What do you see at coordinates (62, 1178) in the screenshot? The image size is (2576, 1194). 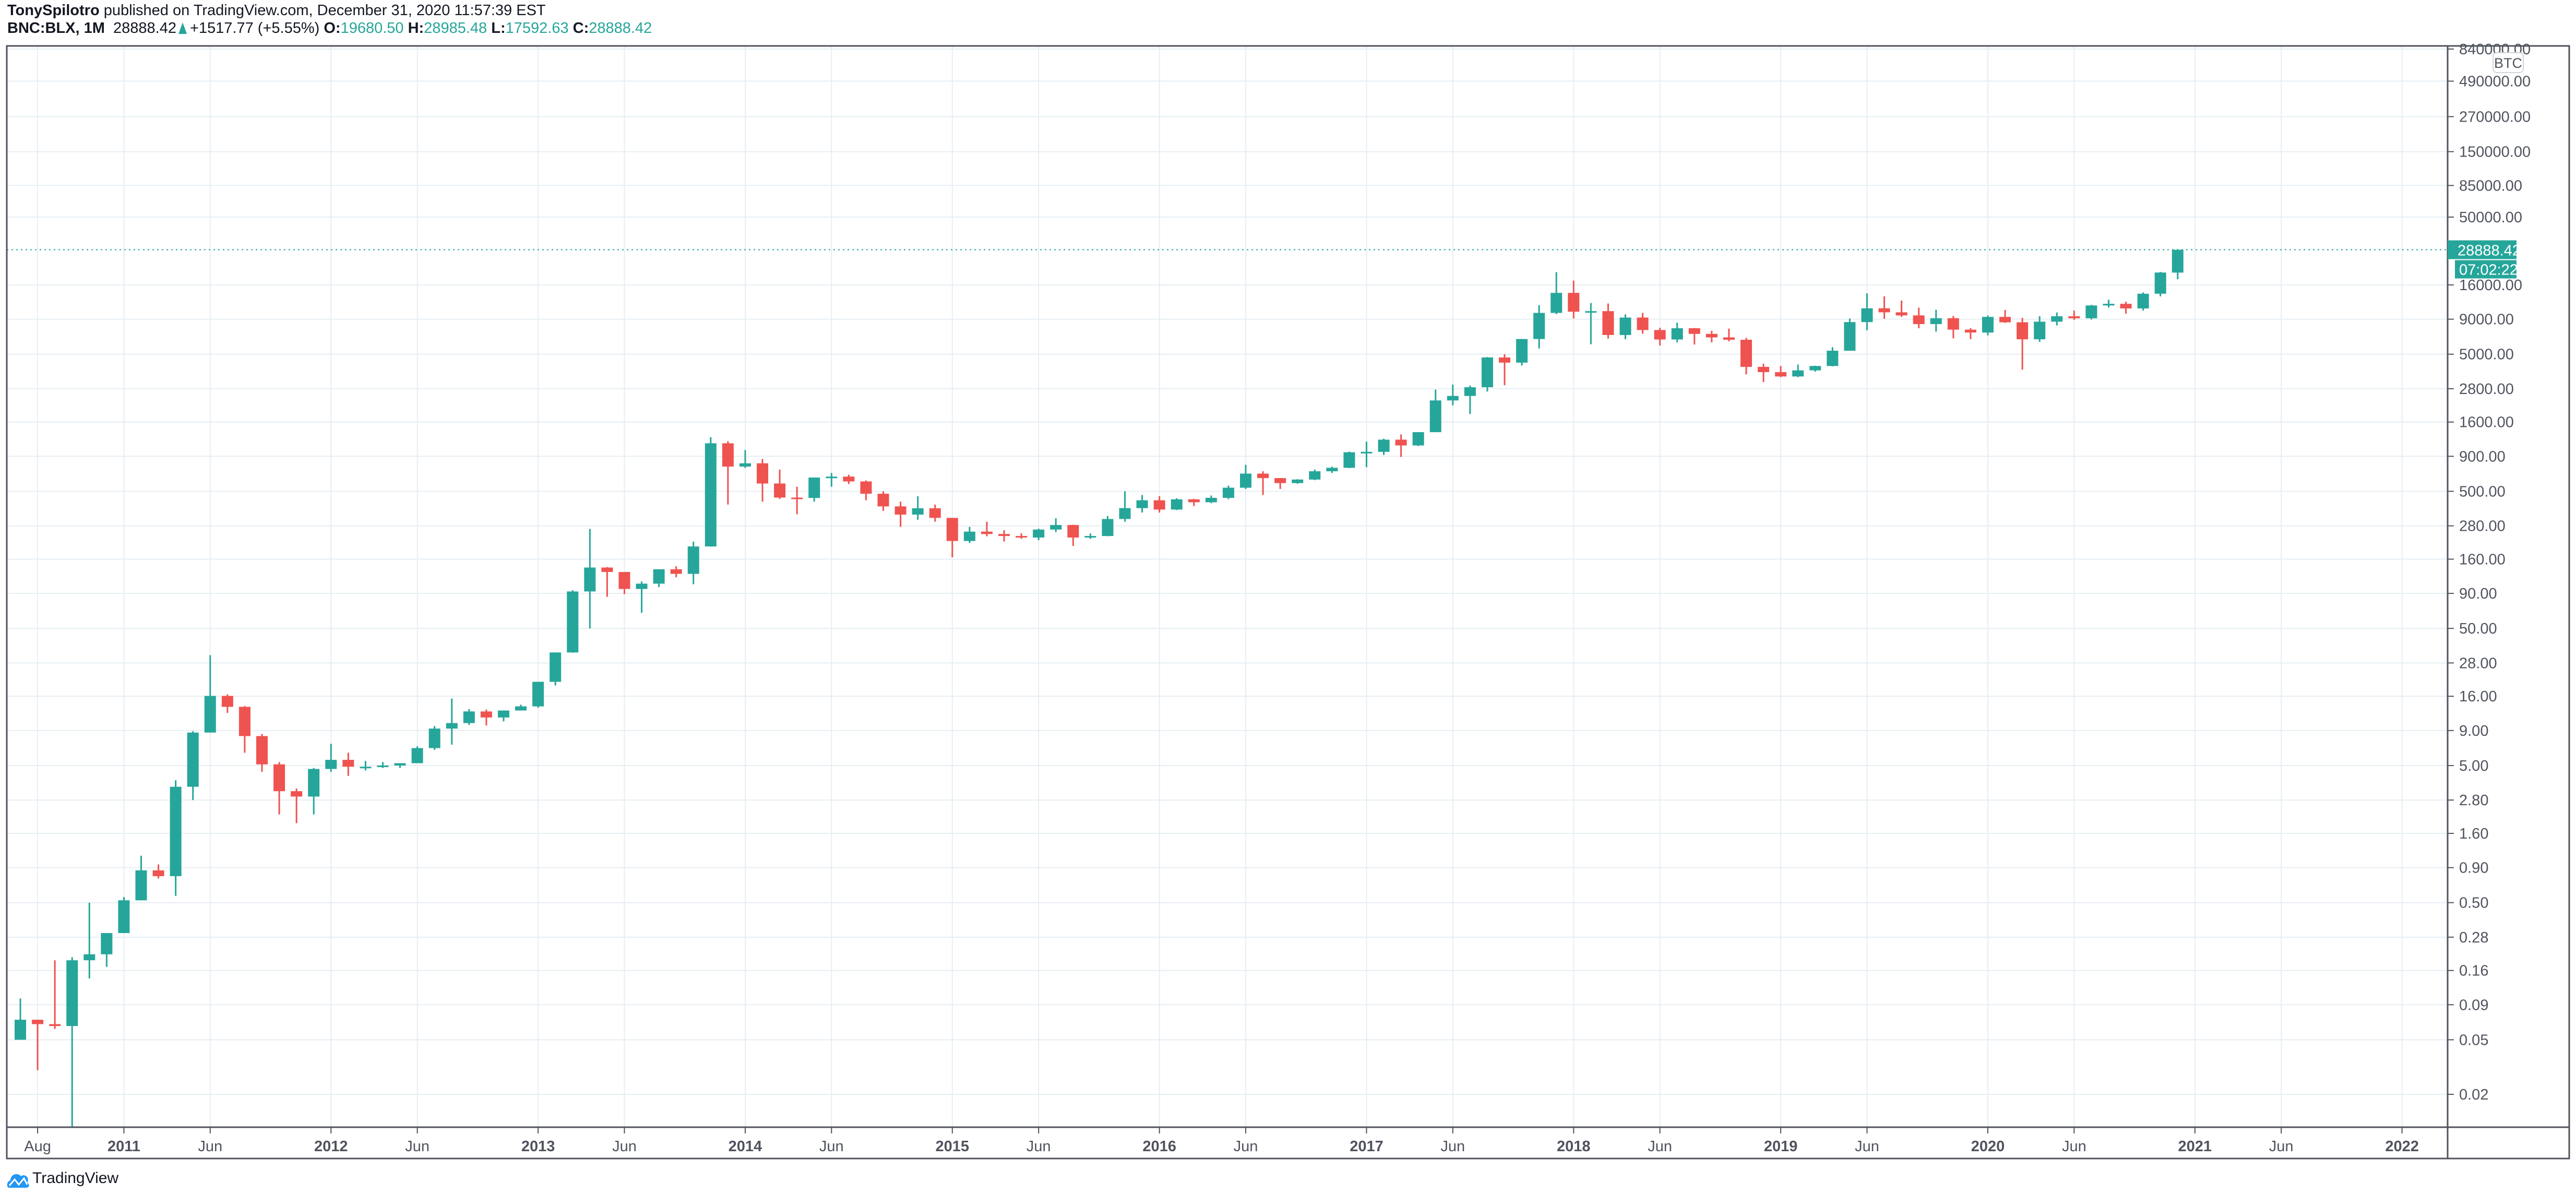 I see `tradingview-logo: TradingView` at bounding box center [62, 1178].